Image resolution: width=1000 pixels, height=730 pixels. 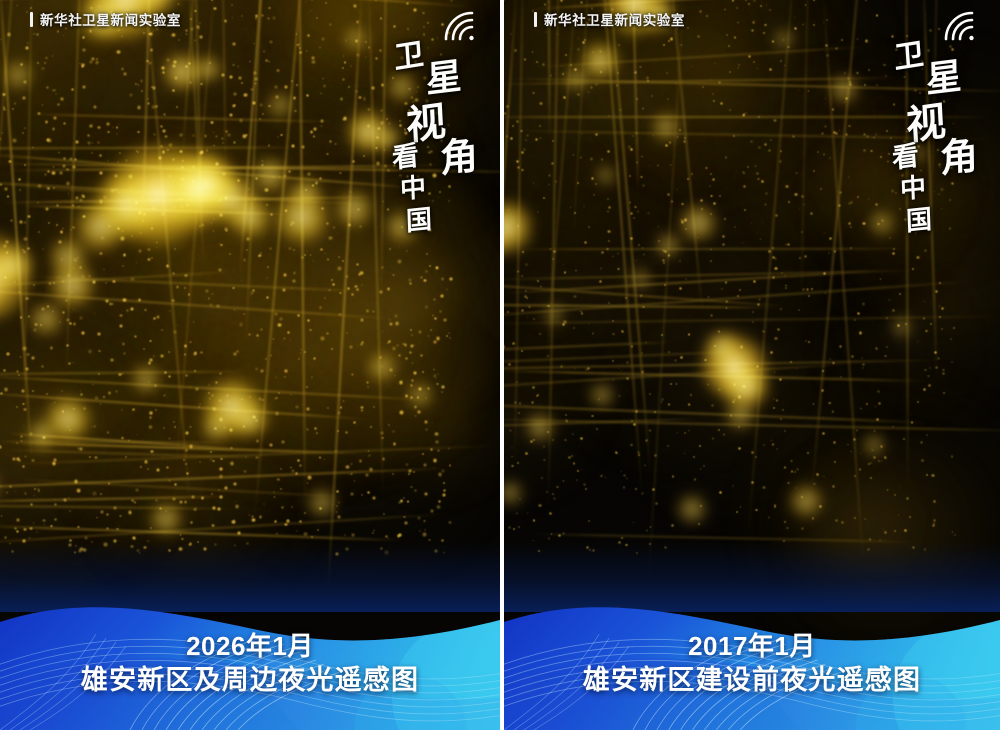 I want to click on panel-caption-2017: 2017年1月 雄安新区建设前夜光遥感图, so click(x=752, y=663).